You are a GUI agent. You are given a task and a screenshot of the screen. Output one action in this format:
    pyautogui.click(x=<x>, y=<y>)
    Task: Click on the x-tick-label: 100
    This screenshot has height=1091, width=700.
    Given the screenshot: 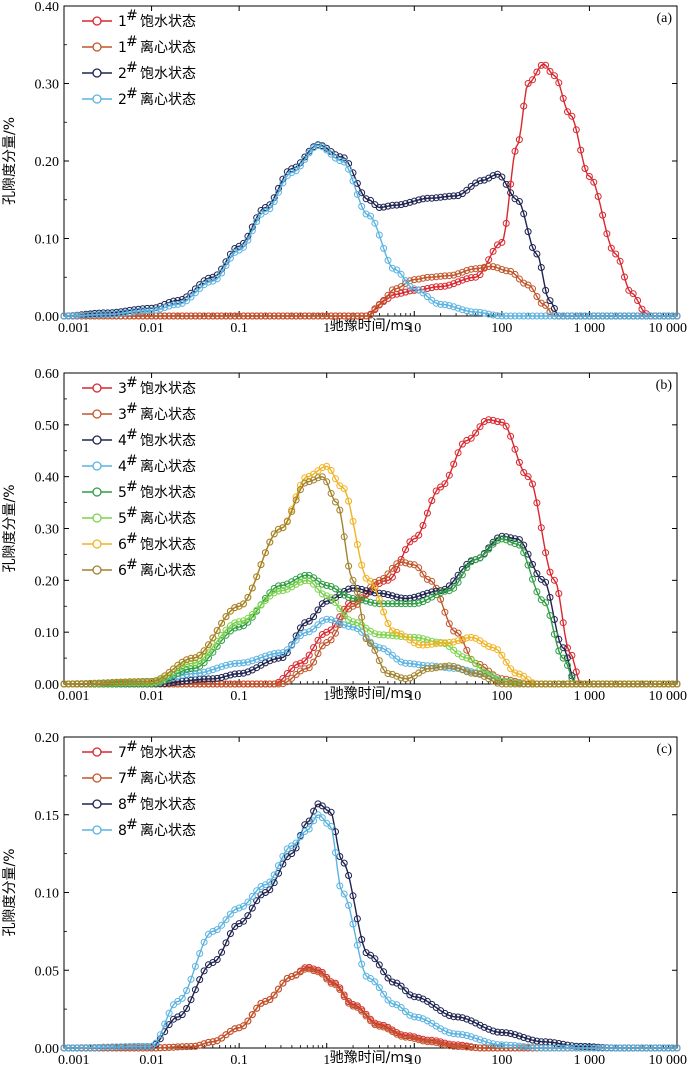 What is the action you would take?
    pyautogui.click(x=501, y=696)
    